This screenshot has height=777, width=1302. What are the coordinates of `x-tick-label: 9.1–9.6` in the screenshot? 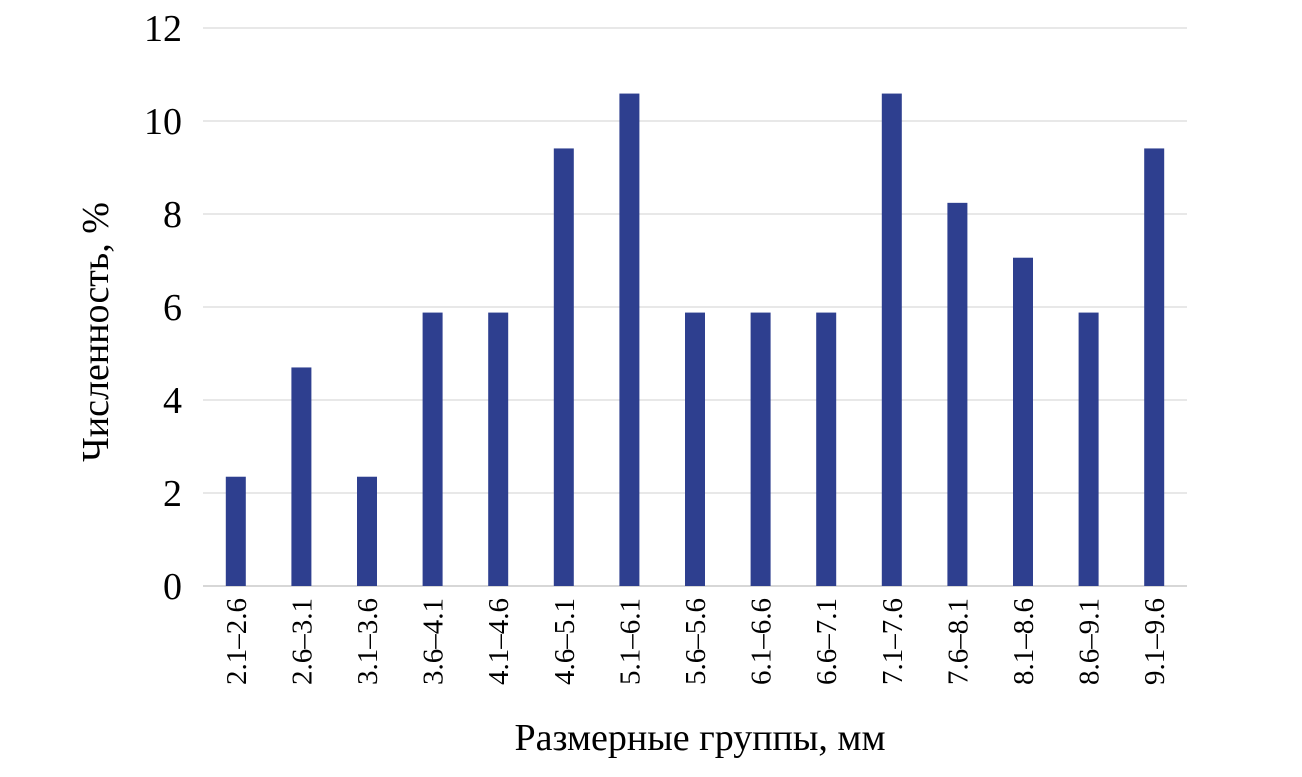 It's located at (1155, 641).